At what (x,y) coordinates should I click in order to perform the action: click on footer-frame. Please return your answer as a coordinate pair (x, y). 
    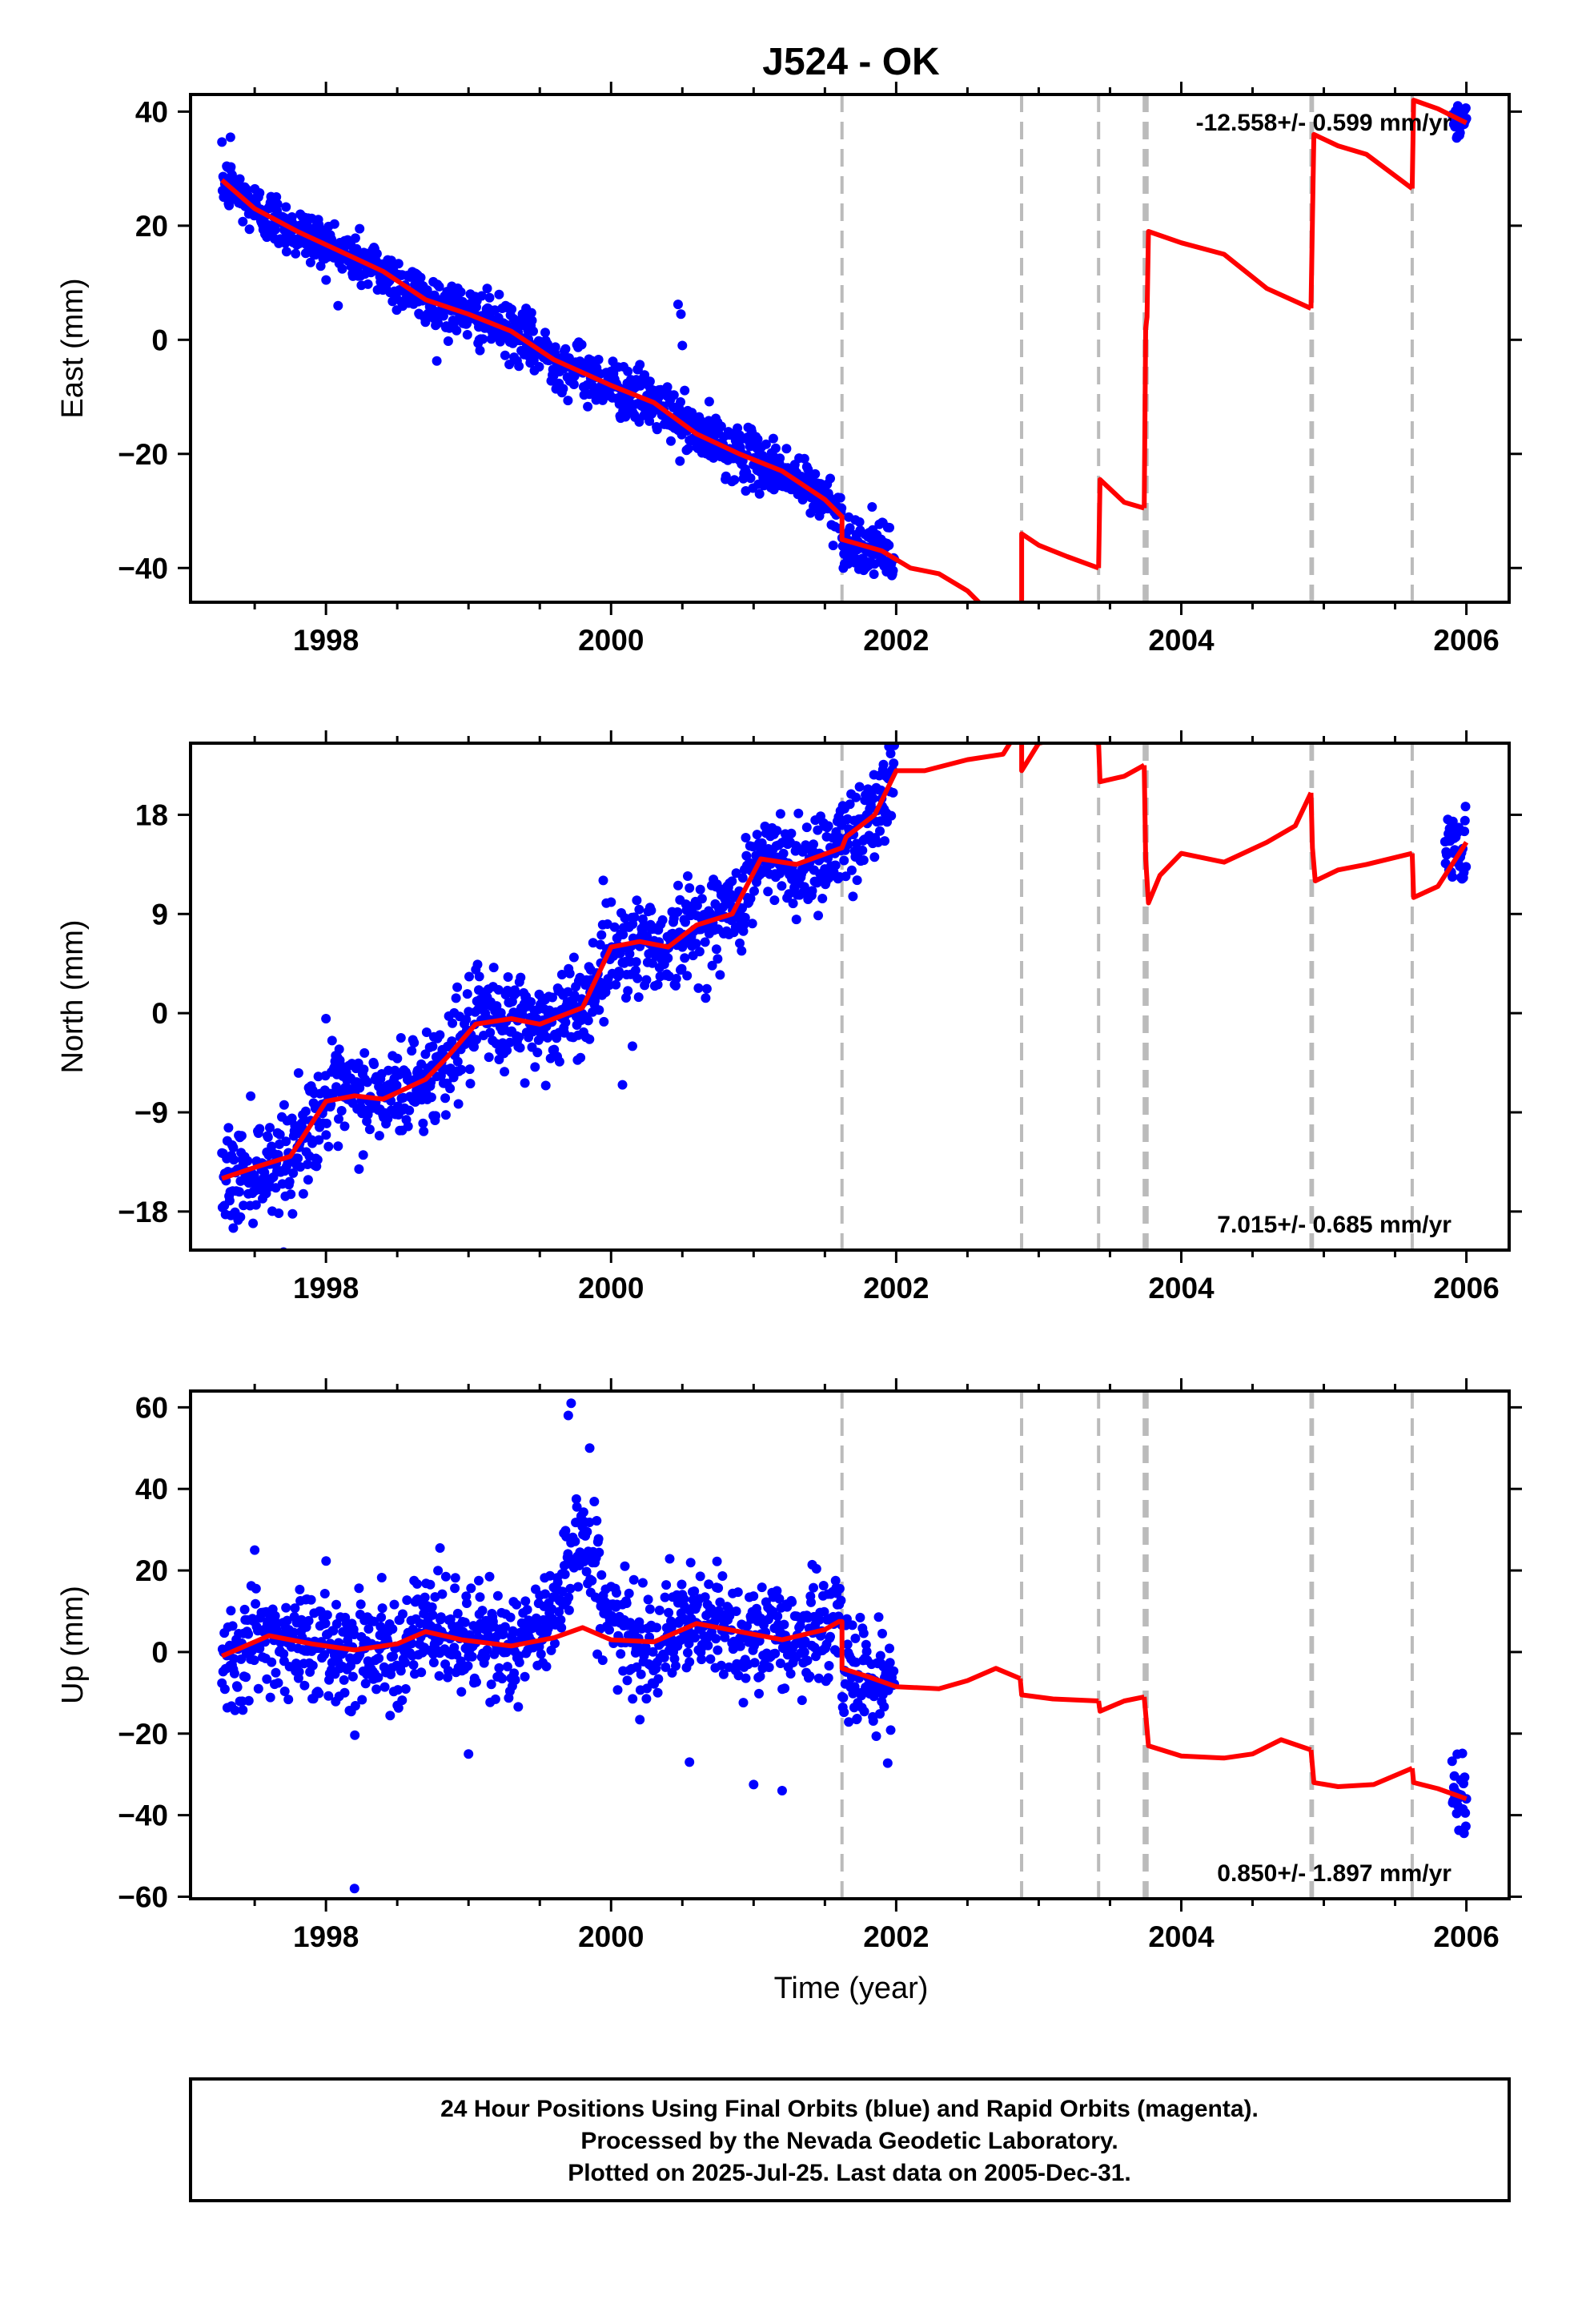
    Looking at the image, I should click on (850, 2139).